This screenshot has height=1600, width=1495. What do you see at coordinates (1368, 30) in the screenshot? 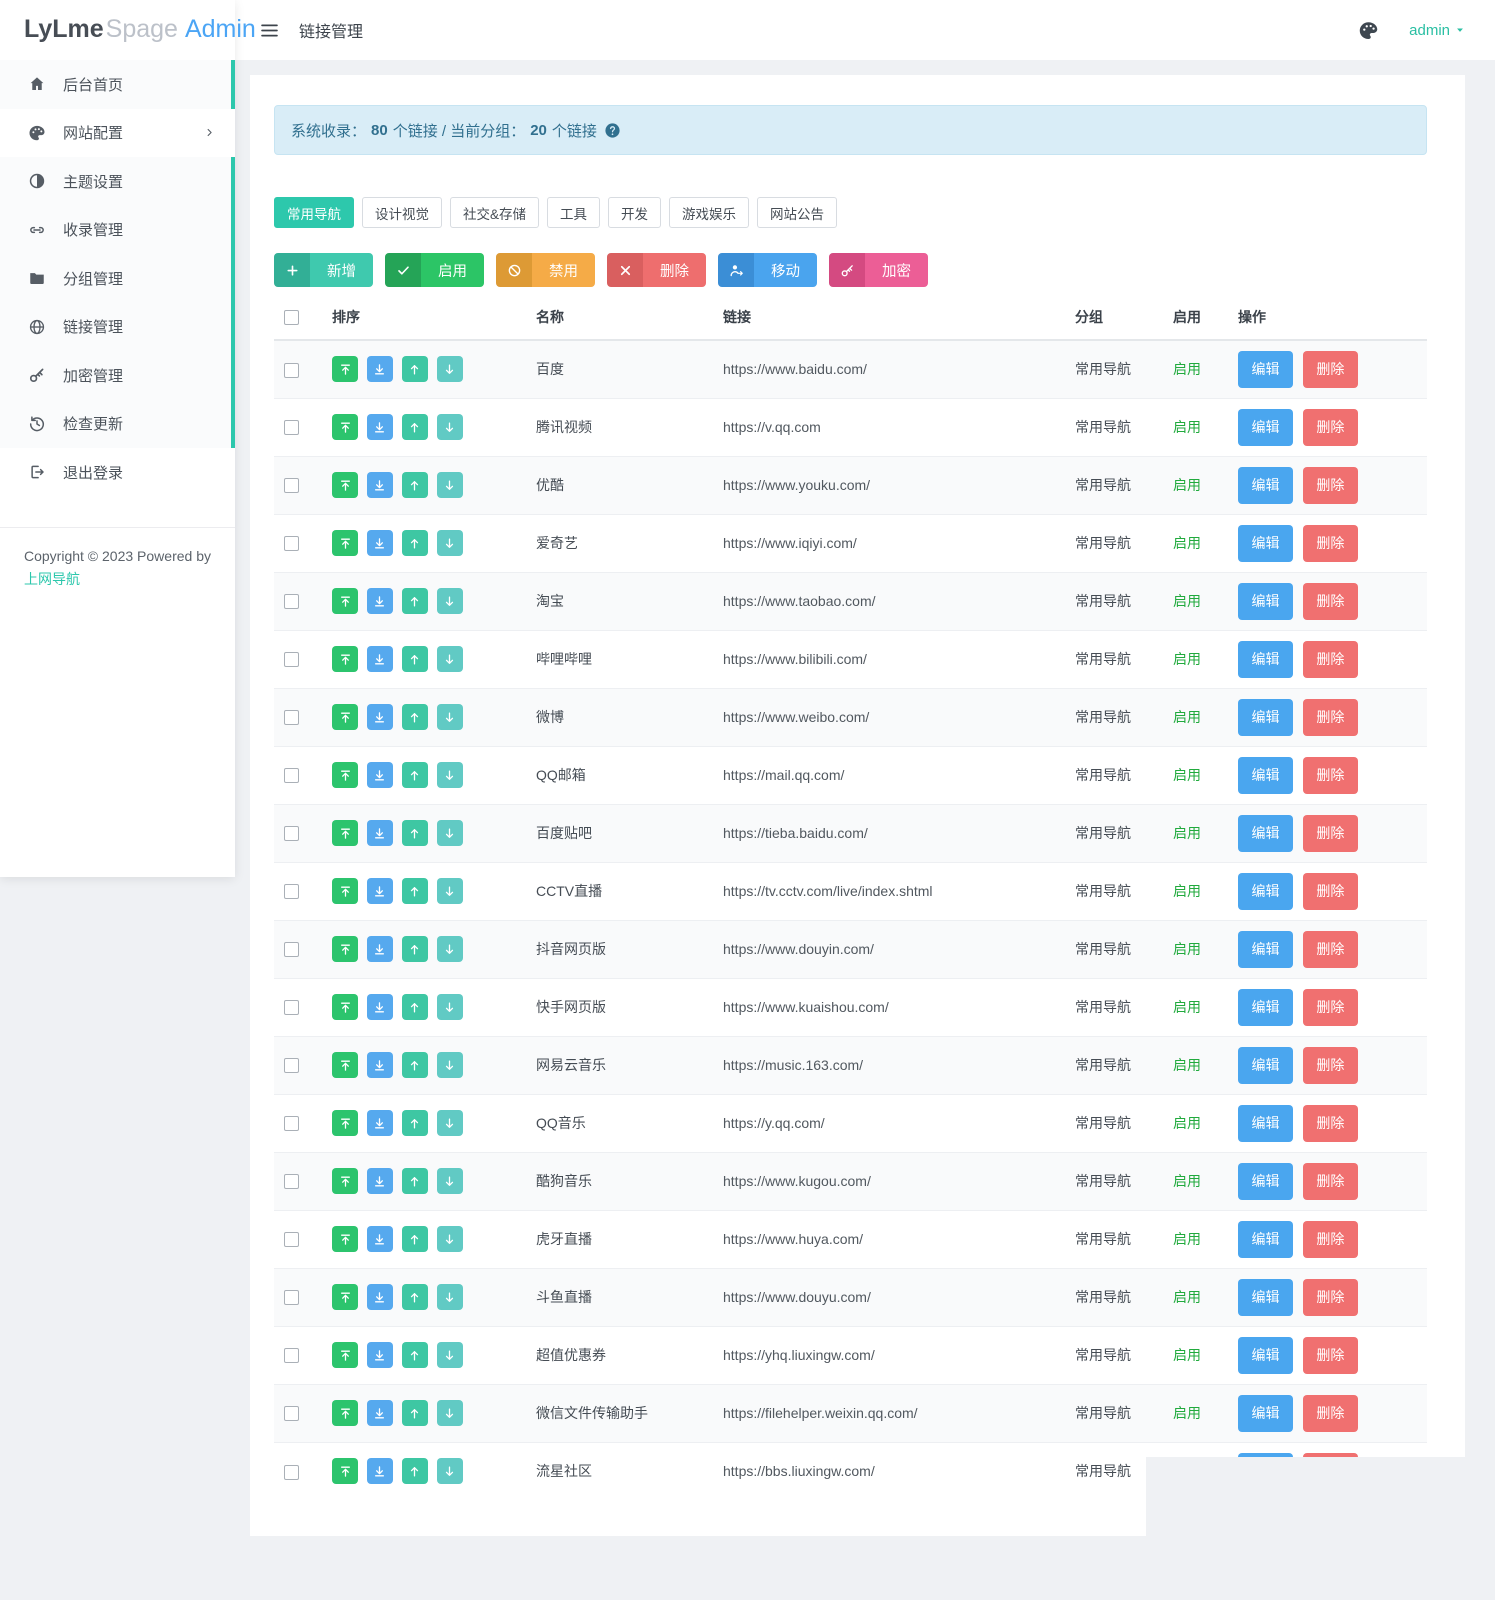
I see `theme-palette-button` at bounding box center [1368, 30].